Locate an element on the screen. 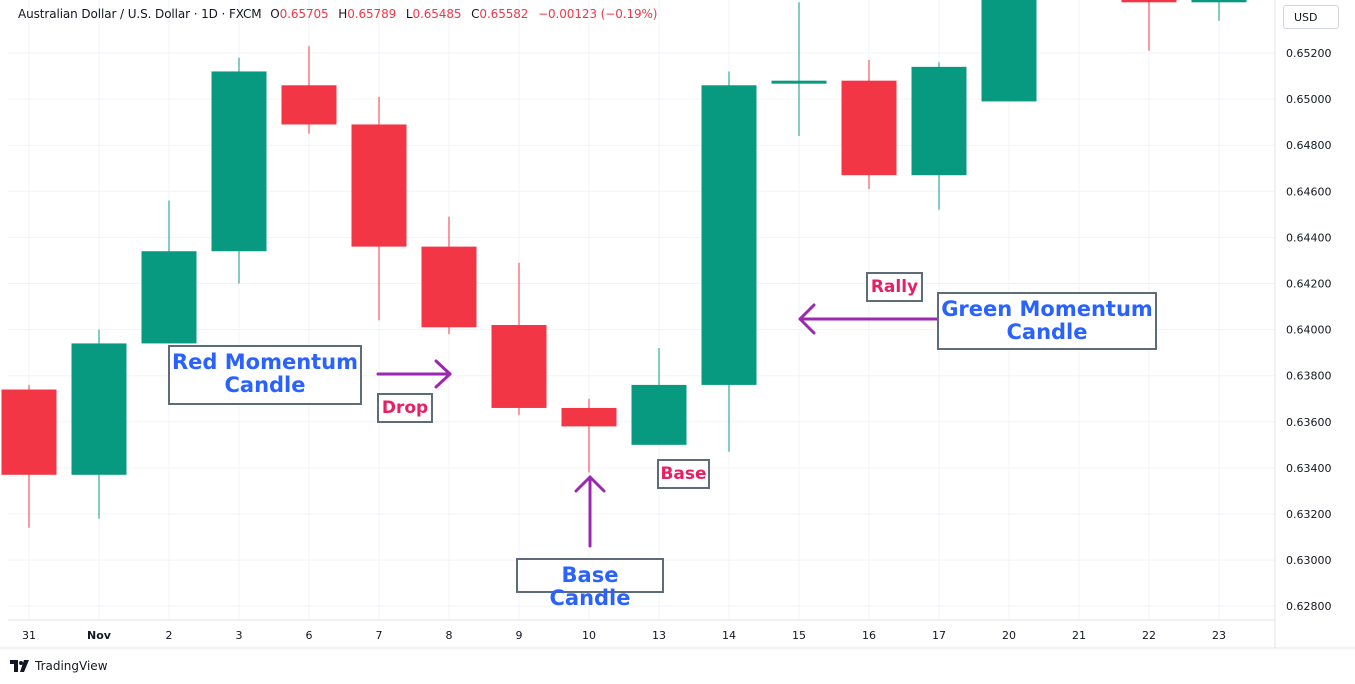  tradingview-logo: TradingView is located at coordinates (59, 666).